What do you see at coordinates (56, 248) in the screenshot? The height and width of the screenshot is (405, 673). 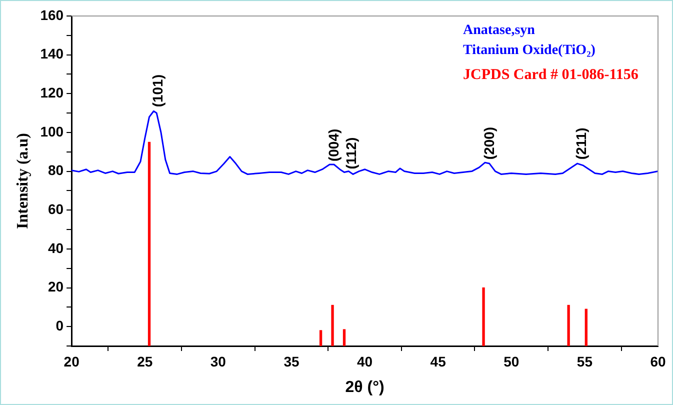 I see `y-tick-label: 40` at bounding box center [56, 248].